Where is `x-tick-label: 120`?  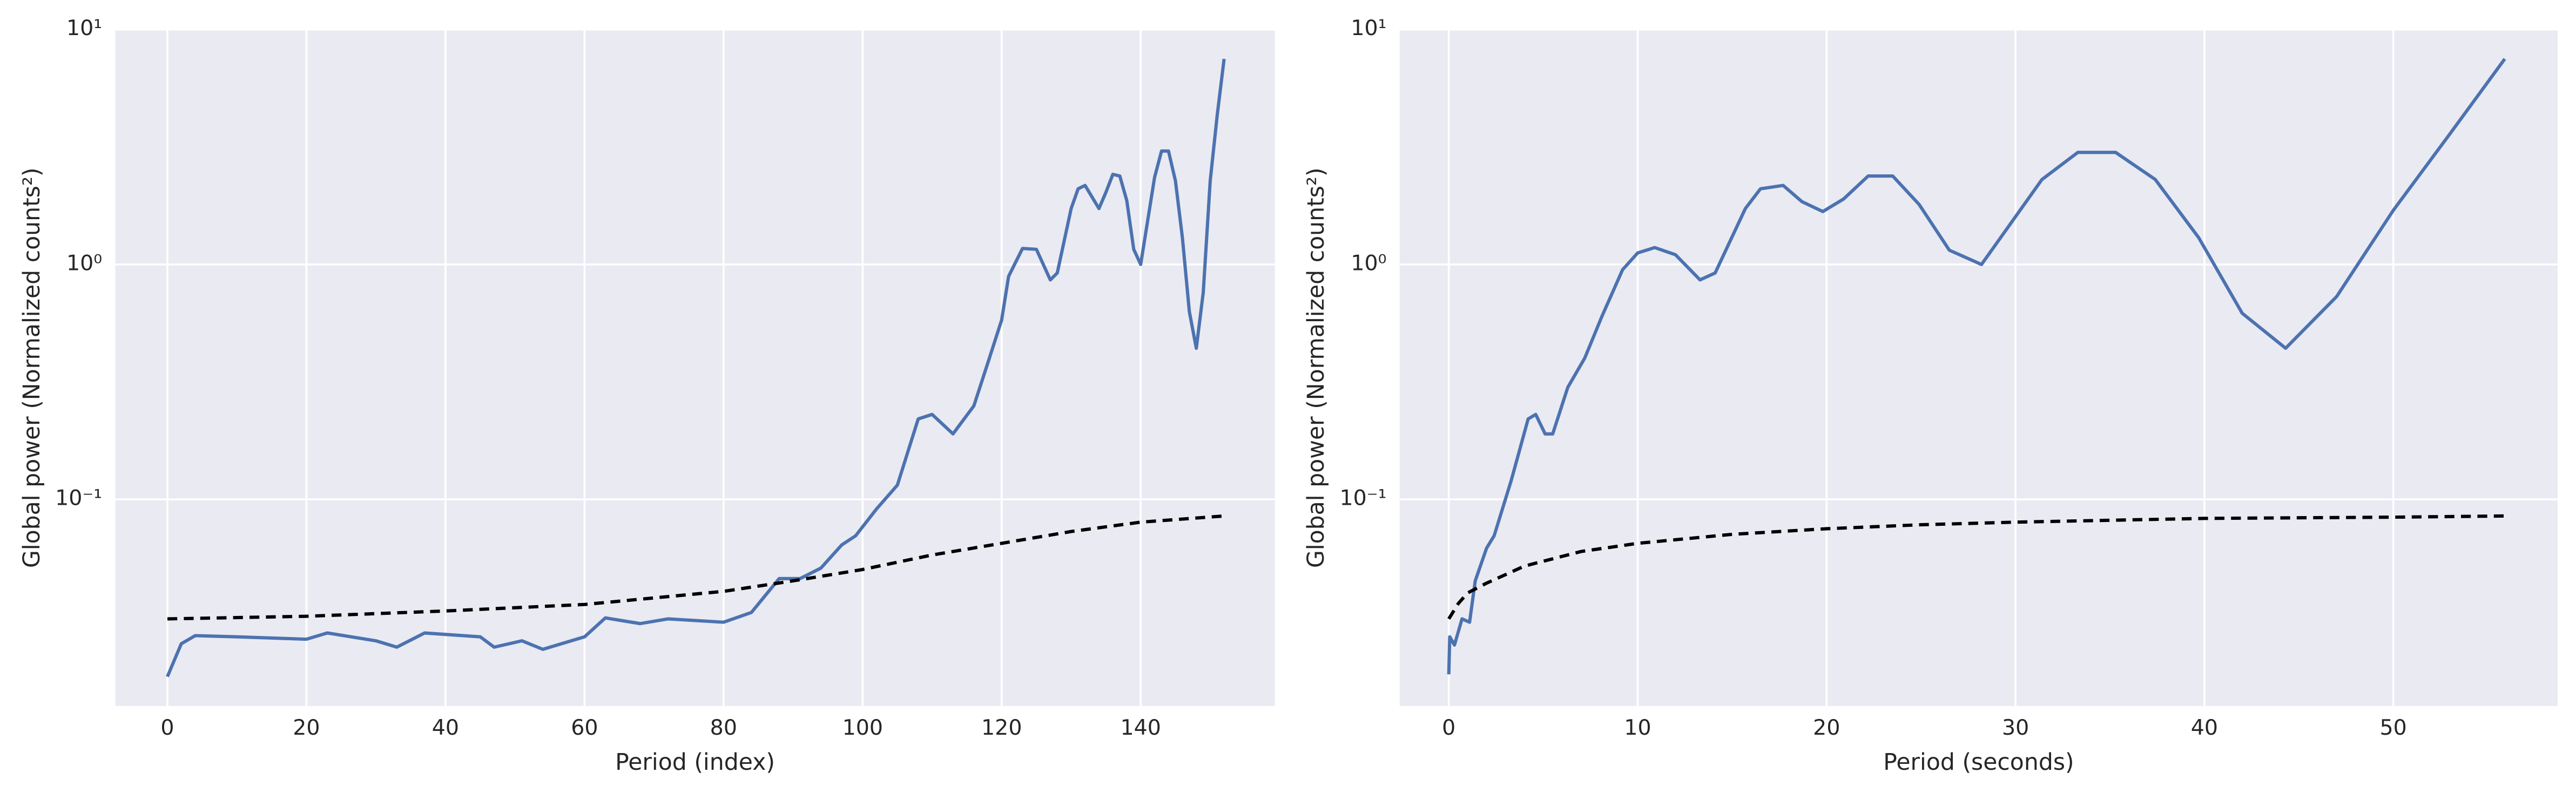
x-tick-label: 120 is located at coordinates (1001, 727).